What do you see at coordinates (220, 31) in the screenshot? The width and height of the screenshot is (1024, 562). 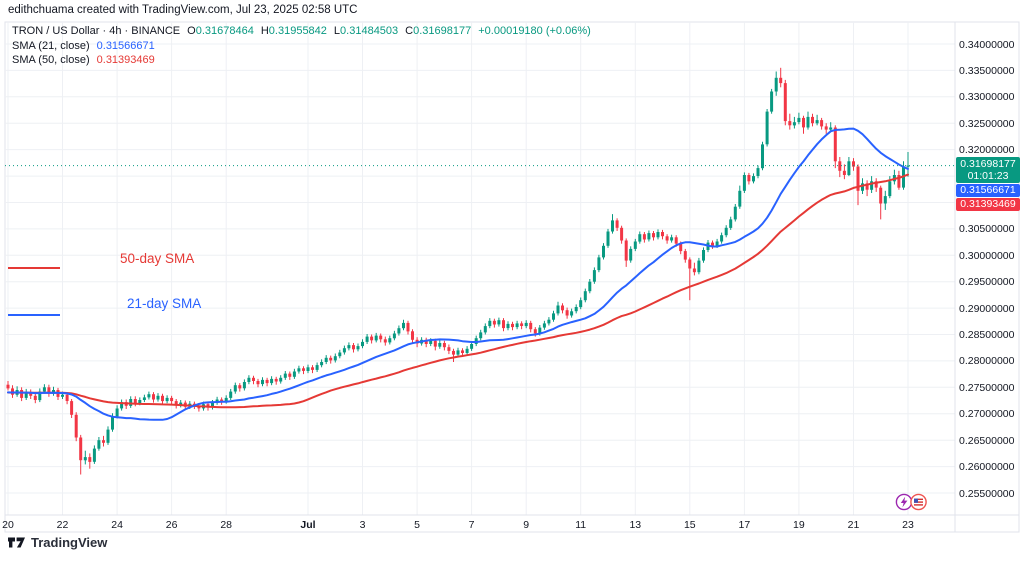 I see `open-value: O0.31678464` at bounding box center [220, 31].